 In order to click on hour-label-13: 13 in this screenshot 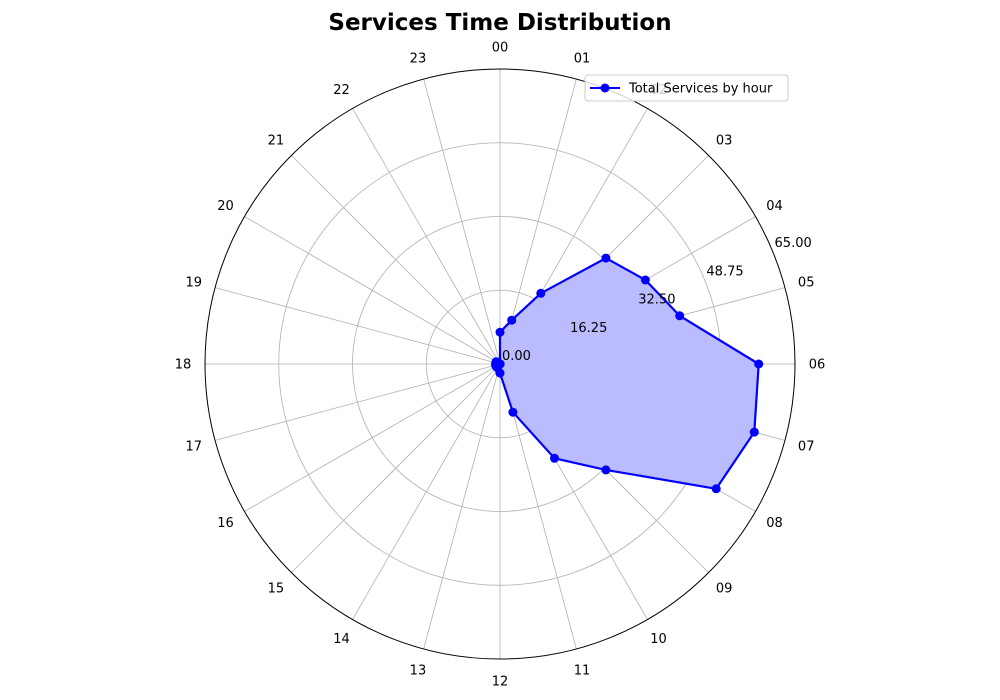, I will do `click(418, 671)`.